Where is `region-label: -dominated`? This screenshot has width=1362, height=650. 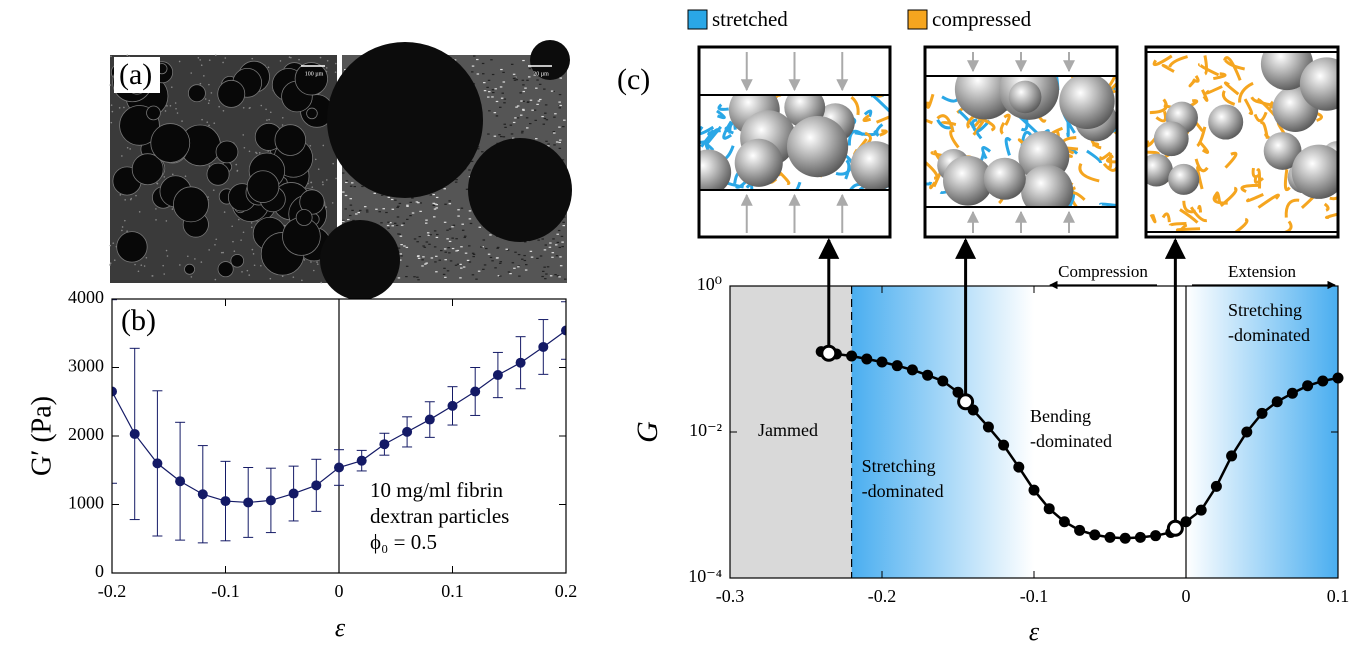
region-label: -dominated is located at coordinates (1269, 335).